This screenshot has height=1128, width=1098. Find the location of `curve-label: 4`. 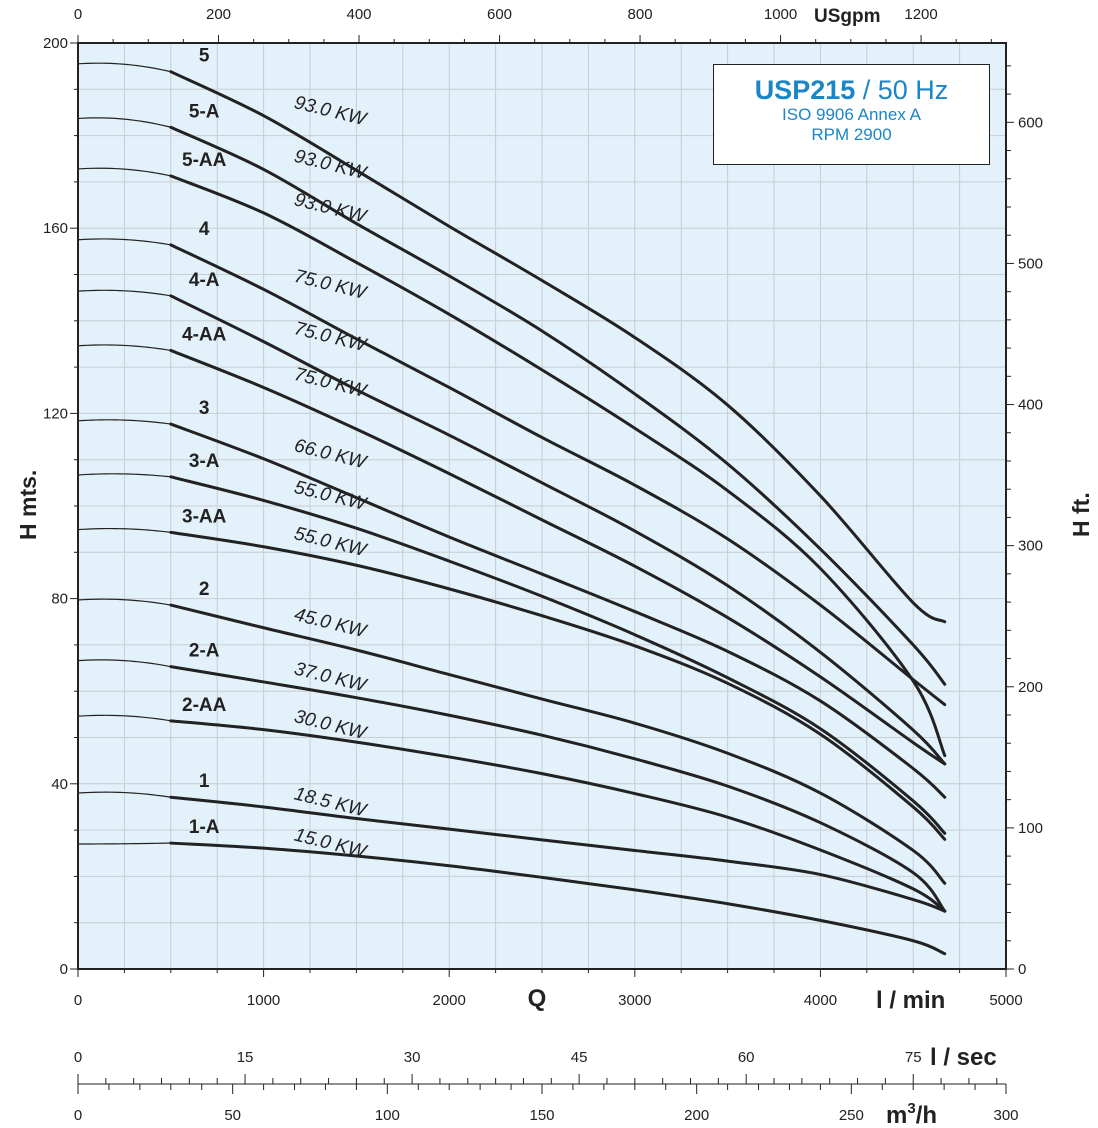

curve-label: 4 is located at coordinates (204, 229).